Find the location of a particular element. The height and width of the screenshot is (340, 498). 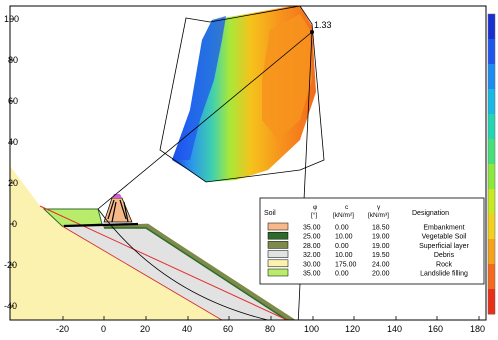

x-tick-label: 160 is located at coordinates (435, 329).